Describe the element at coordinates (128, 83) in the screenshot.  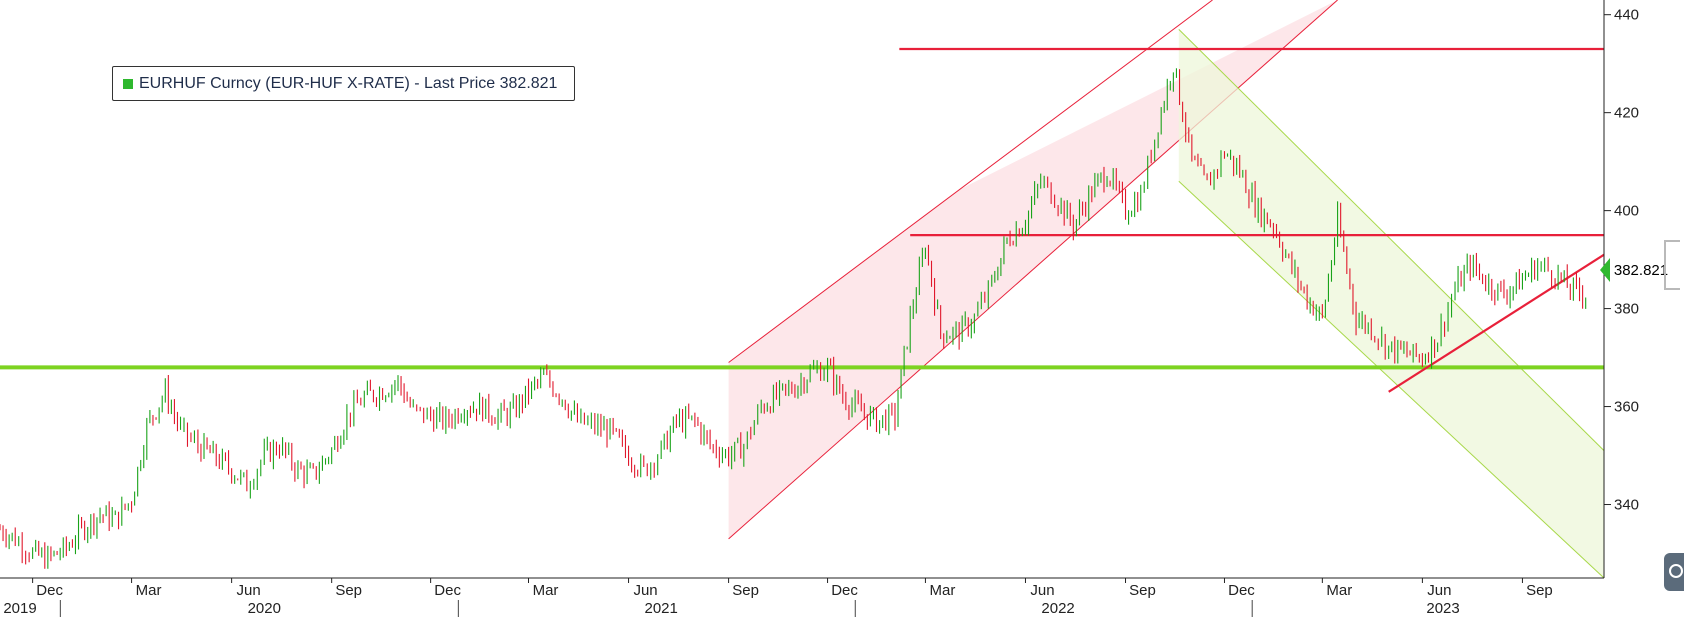
I see `legend-swatch` at that location.